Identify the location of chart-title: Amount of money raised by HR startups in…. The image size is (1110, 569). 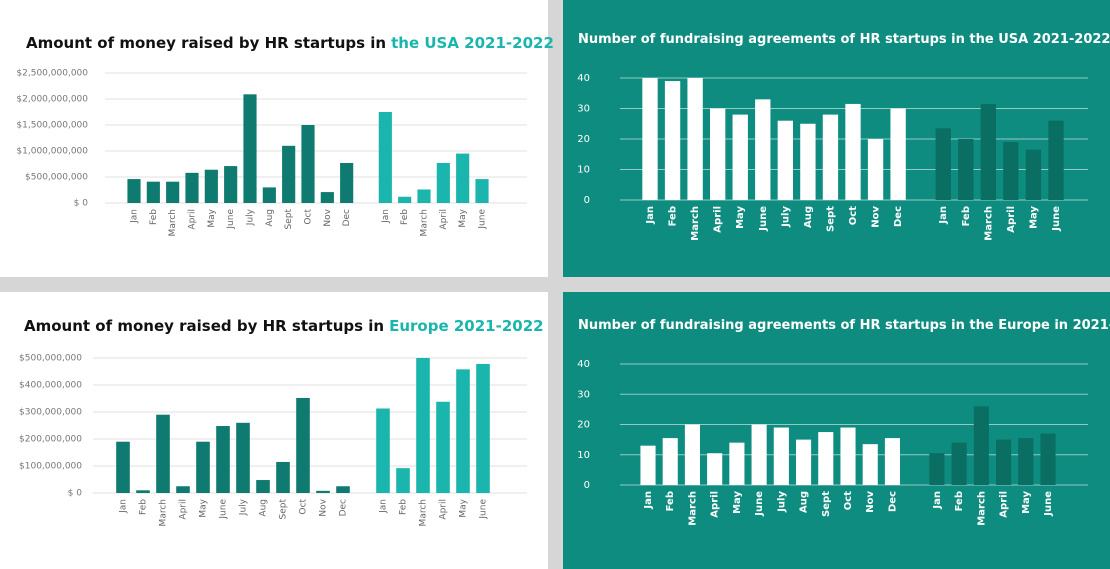
(284, 326).